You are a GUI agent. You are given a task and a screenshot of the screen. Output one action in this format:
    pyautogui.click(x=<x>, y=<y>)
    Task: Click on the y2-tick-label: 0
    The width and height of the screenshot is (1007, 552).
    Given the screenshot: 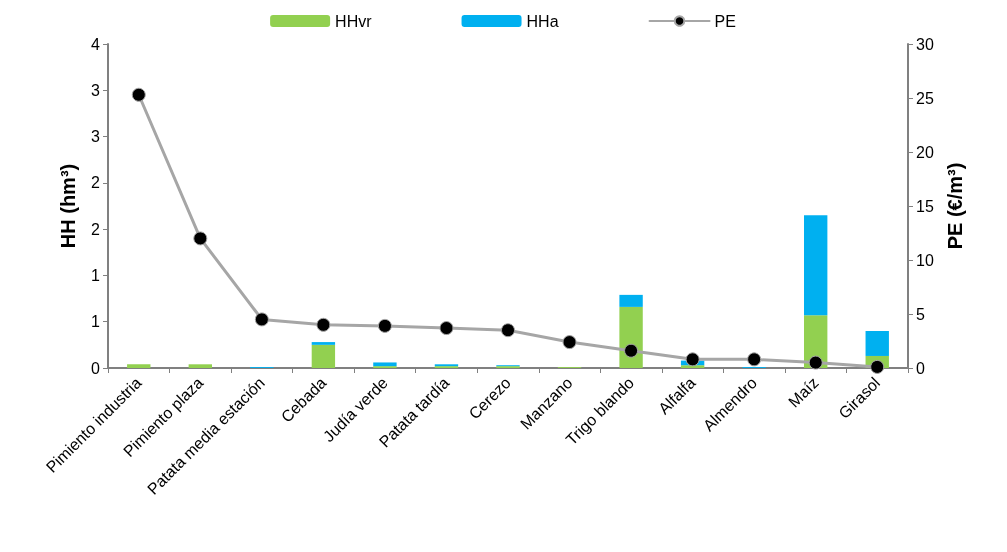 What is the action you would take?
    pyautogui.click(x=920, y=368)
    